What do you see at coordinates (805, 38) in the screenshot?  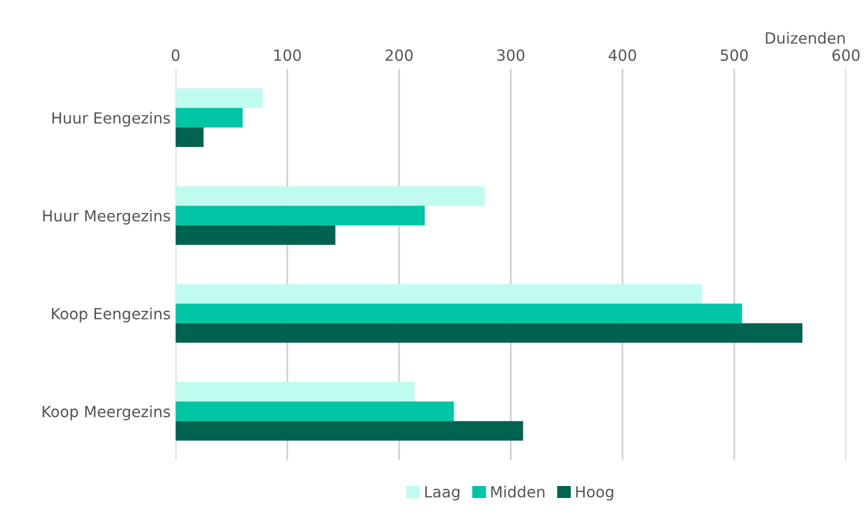 I see `x-axis-title: Duizenden` at bounding box center [805, 38].